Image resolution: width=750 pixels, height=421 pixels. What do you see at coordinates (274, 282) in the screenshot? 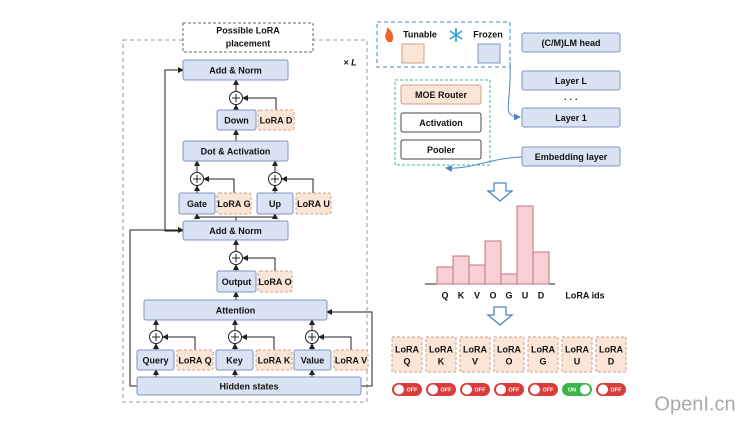
I see `block-label: LoRA O` at bounding box center [274, 282].